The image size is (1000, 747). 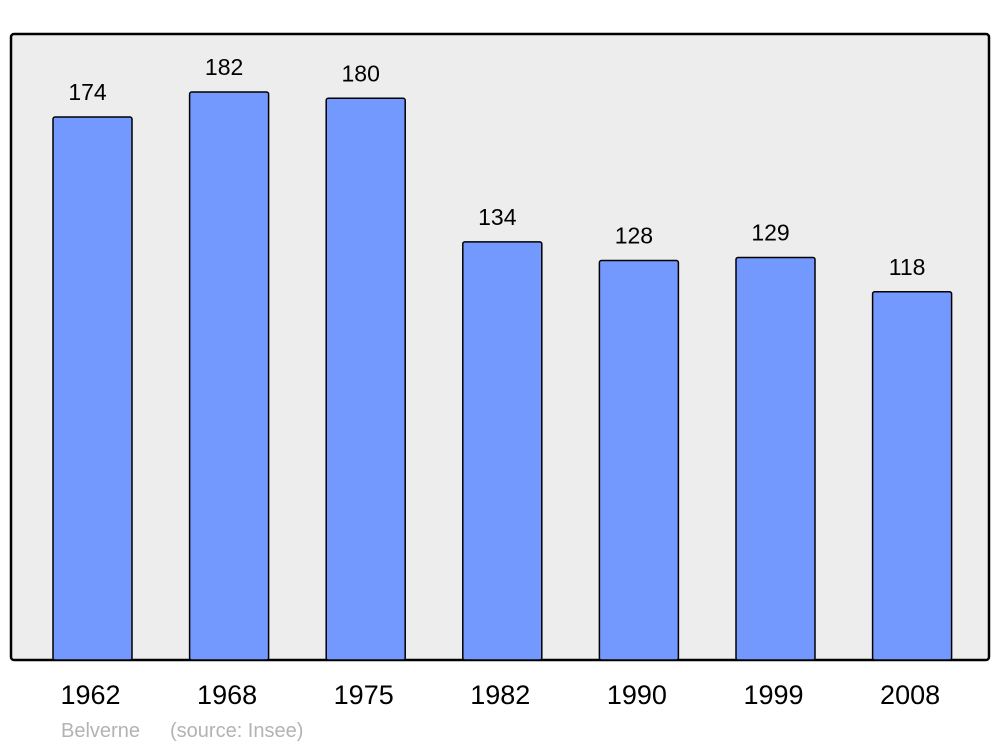 What do you see at coordinates (634, 236) in the screenshot?
I see `data-label: 128` at bounding box center [634, 236].